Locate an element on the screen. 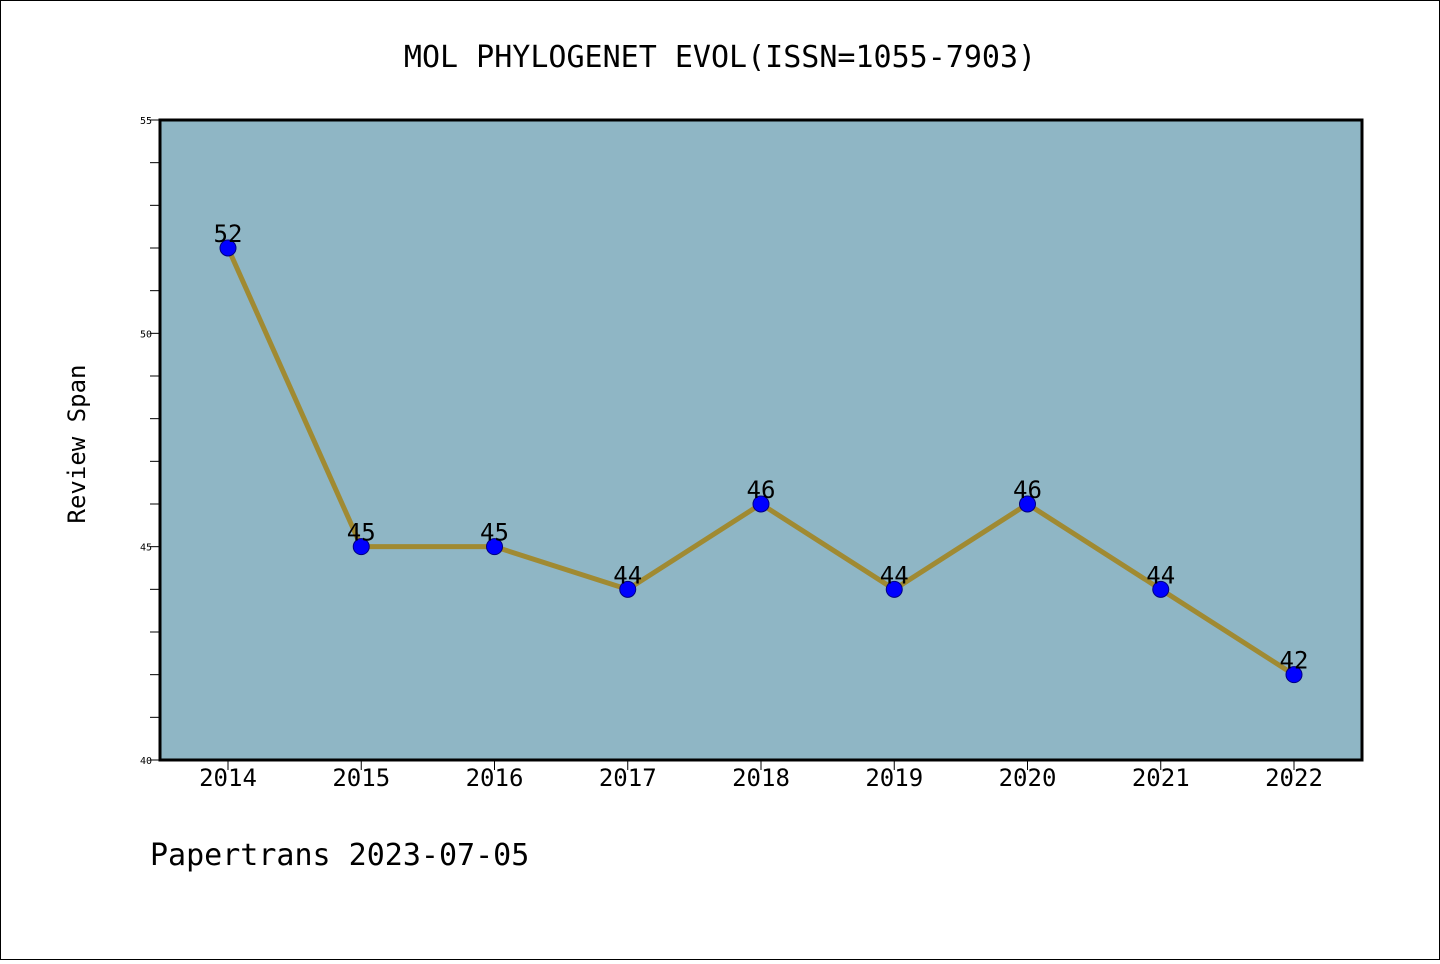 Image resolution: width=1440 pixels, height=964 pixels. y-tick-label: 40 is located at coordinates (146, 761).